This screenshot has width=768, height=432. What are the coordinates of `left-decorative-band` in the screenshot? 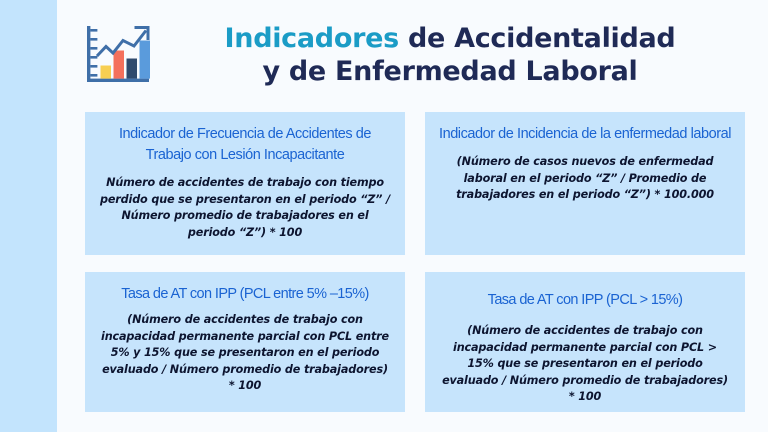 It's located at (28, 216).